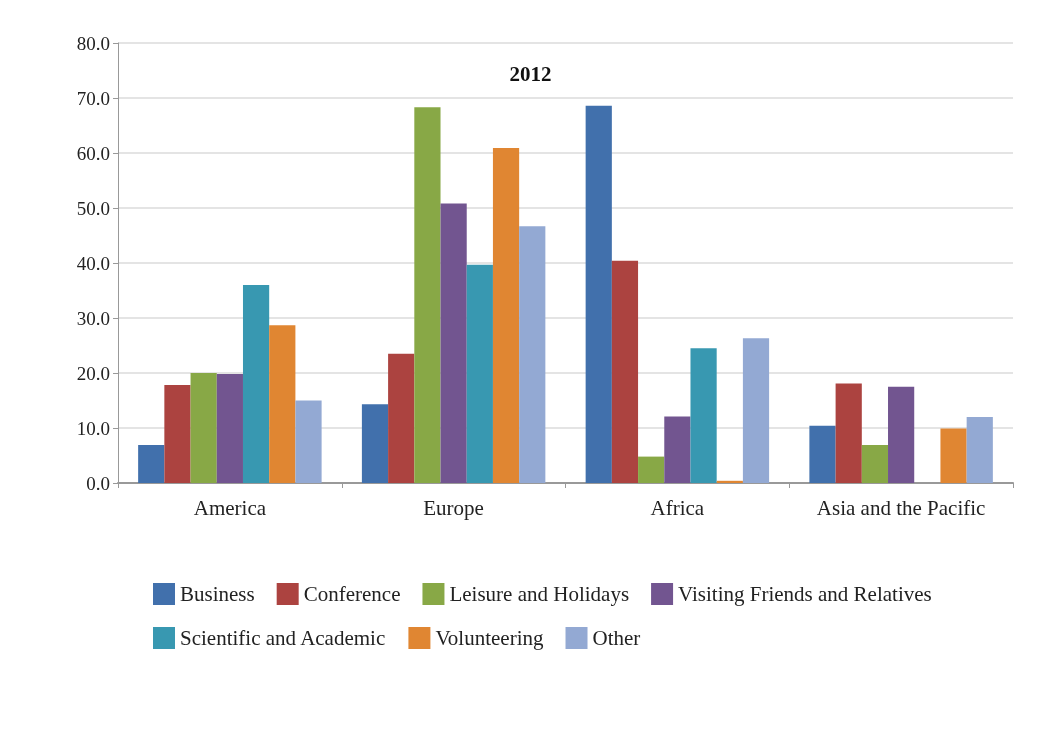 Image resolution: width=1063 pixels, height=743 pixels. I want to click on x-tick-label: Europe, so click(453, 507).